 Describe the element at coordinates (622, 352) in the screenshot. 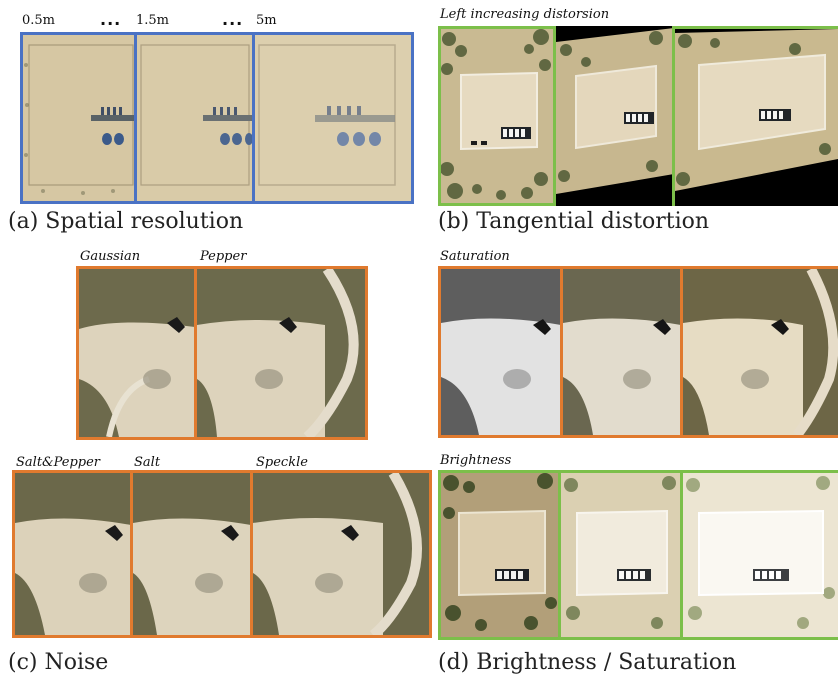

I see `saturation-image-medium` at that location.